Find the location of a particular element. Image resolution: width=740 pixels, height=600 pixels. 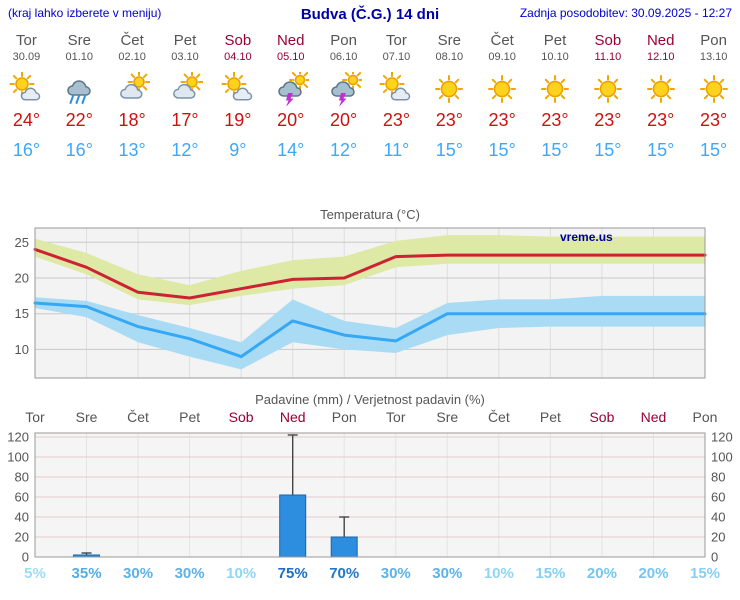

day-column: Tor 30.09 24° 16° is located at coordinates (26, 96).